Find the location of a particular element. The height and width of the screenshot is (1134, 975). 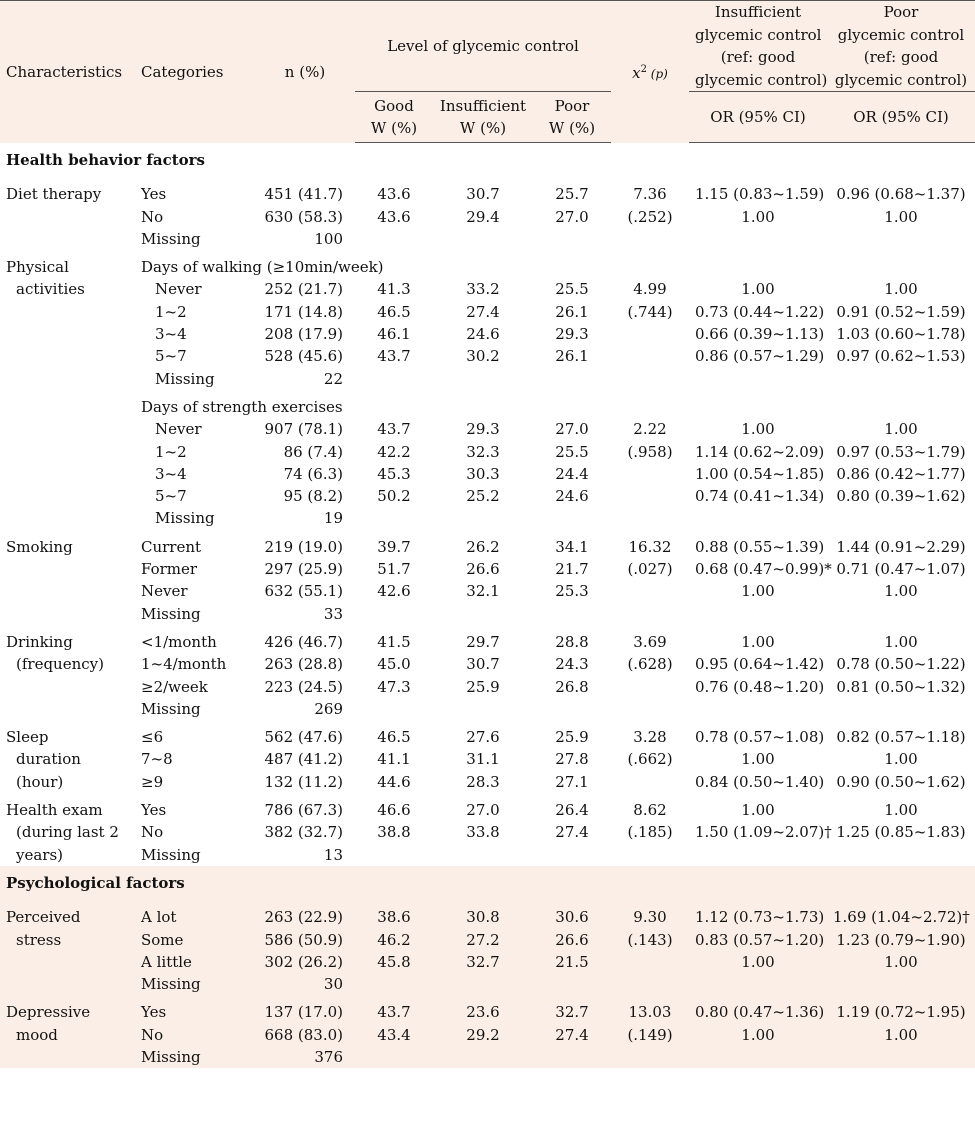

or-insufficient-cell: 1.00 is located at coordinates (758, 591).